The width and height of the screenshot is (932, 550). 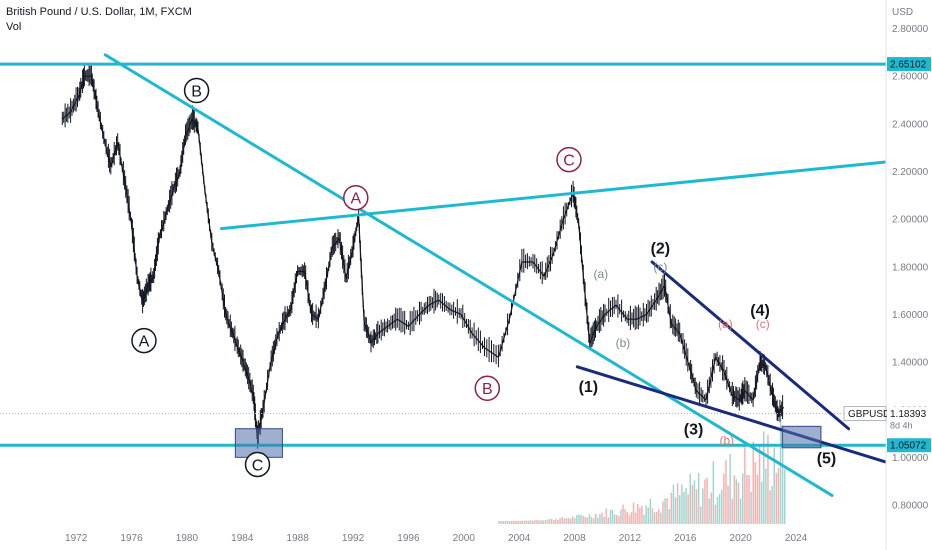 What do you see at coordinates (909, 275) in the screenshot?
I see `price-axis-background` at bounding box center [909, 275].